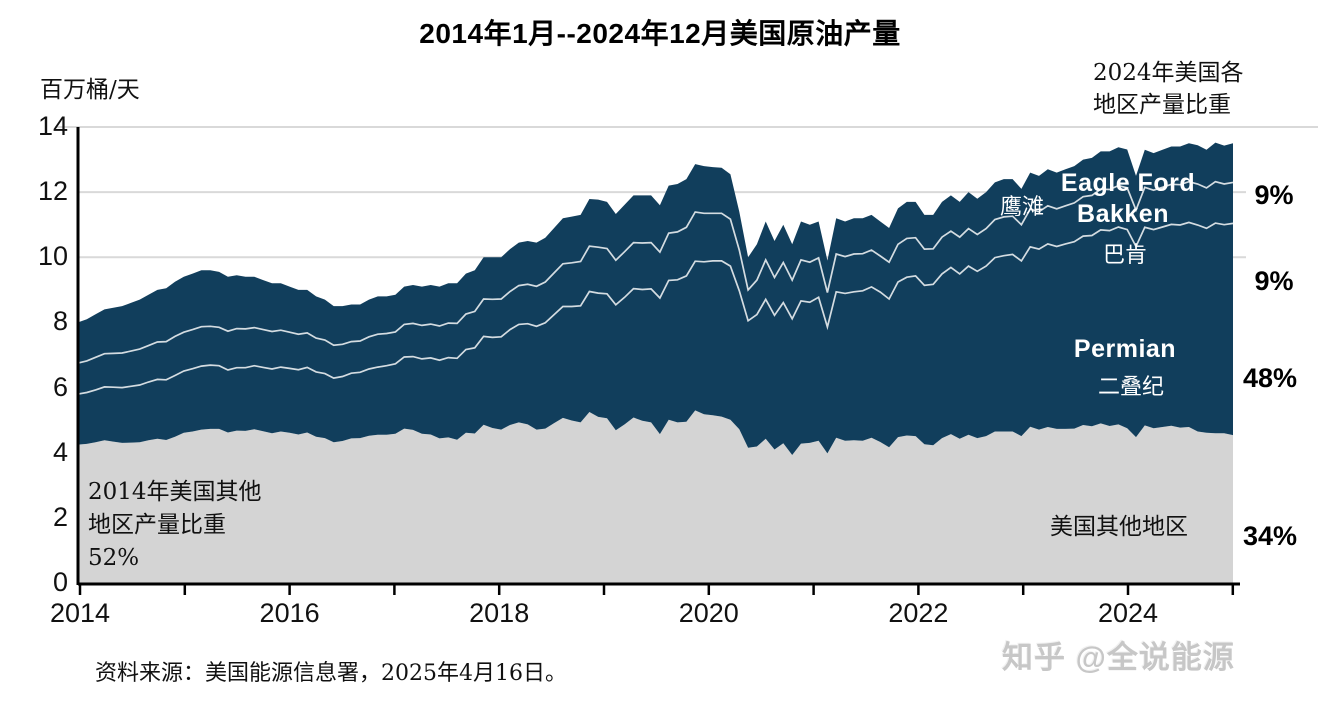  What do you see at coordinates (708, 613) in the screenshot?
I see `x-tick-label-2020: 2020` at bounding box center [708, 613].